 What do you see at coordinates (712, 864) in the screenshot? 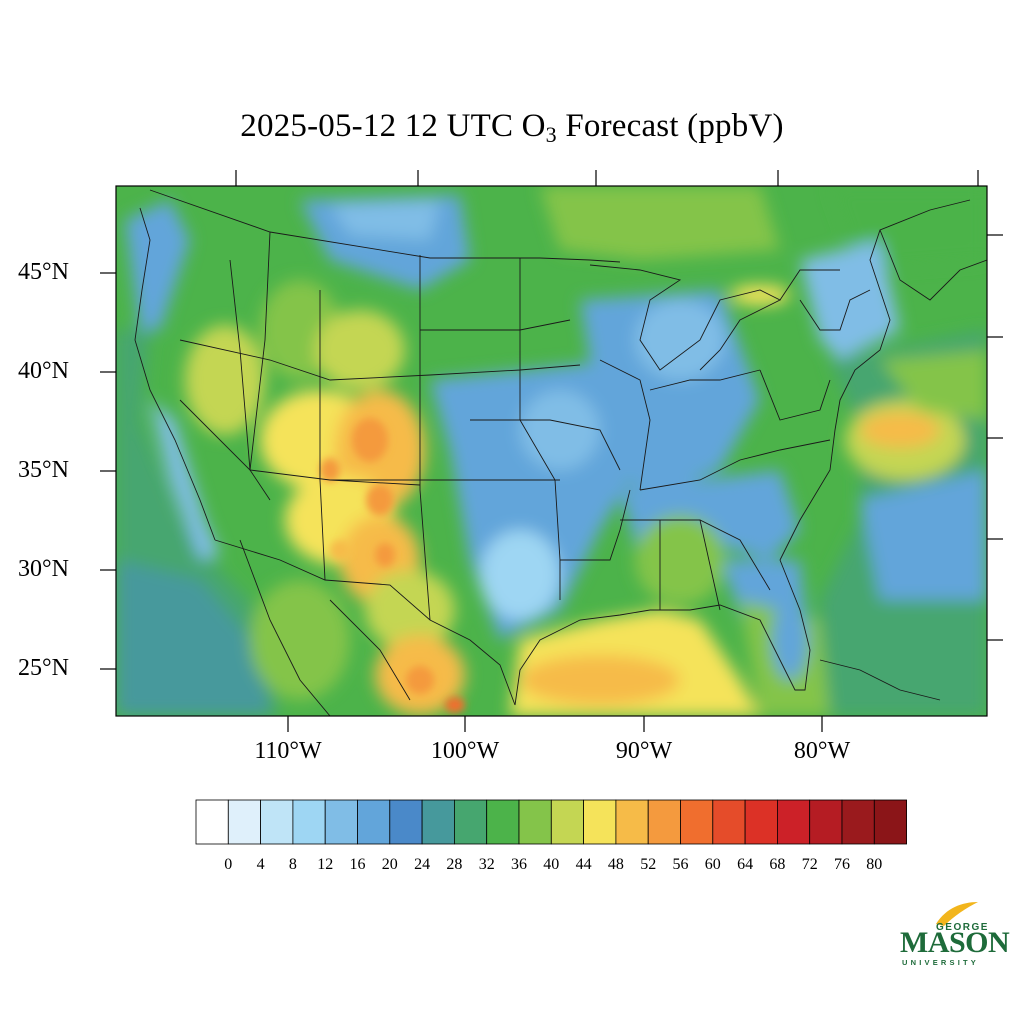
I see `colorbar-tick-label: 60` at bounding box center [712, 864].